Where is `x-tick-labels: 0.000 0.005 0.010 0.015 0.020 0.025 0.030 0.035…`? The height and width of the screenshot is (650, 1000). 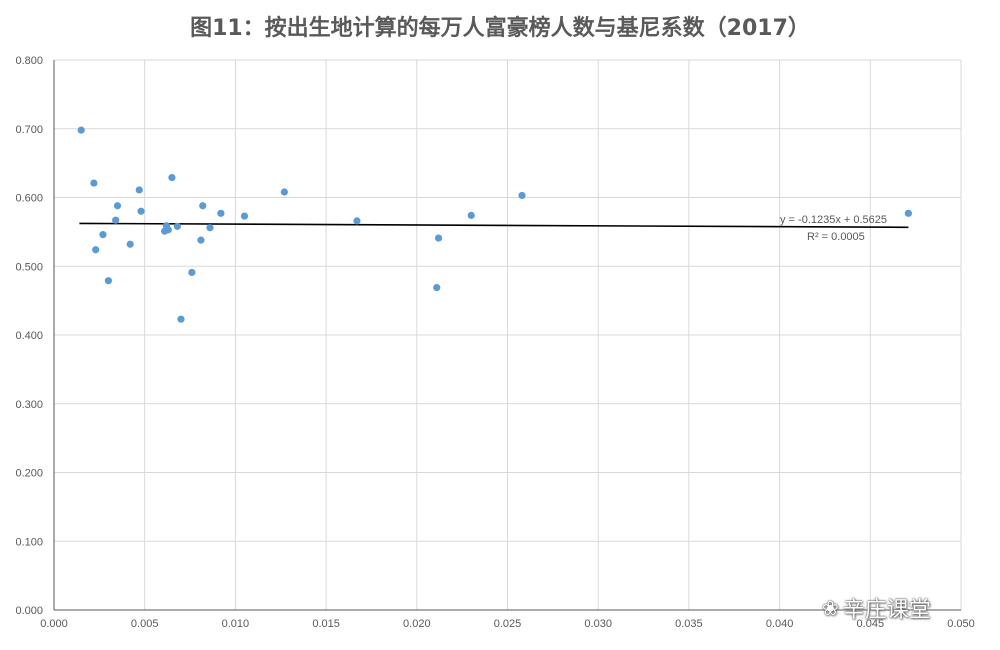
x-tick-labels: 0.000 0.005 0.010 0.015 0.020 0.025 0.030 0.035… is located at coordinates (507, 624).